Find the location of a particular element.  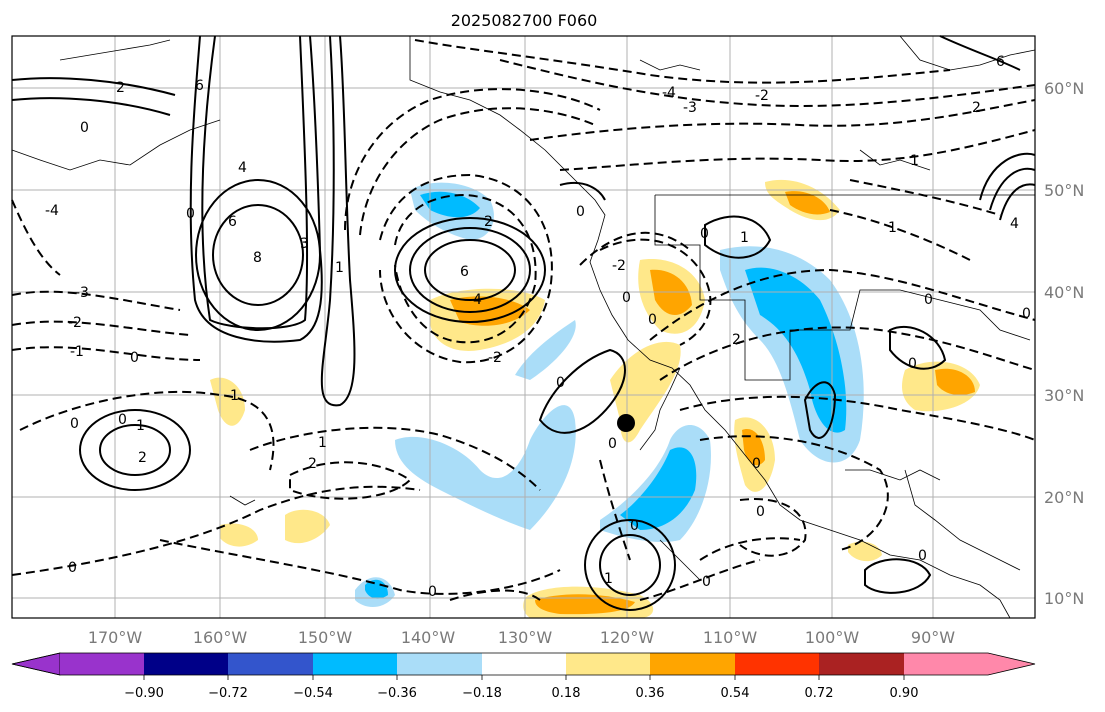

contour-label-0-d: 0 is located at coordinates (122, 420).